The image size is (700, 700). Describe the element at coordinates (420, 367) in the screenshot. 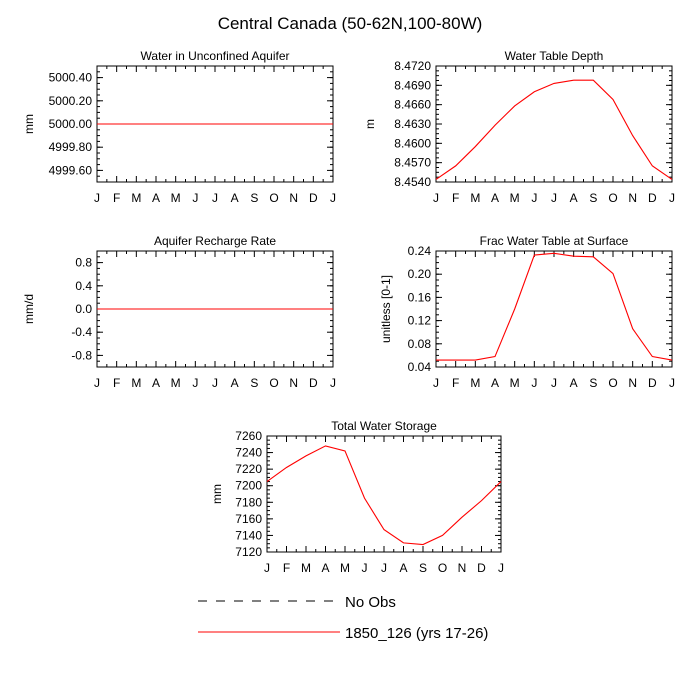

I see `y-tick-label: 0.04` at that location.